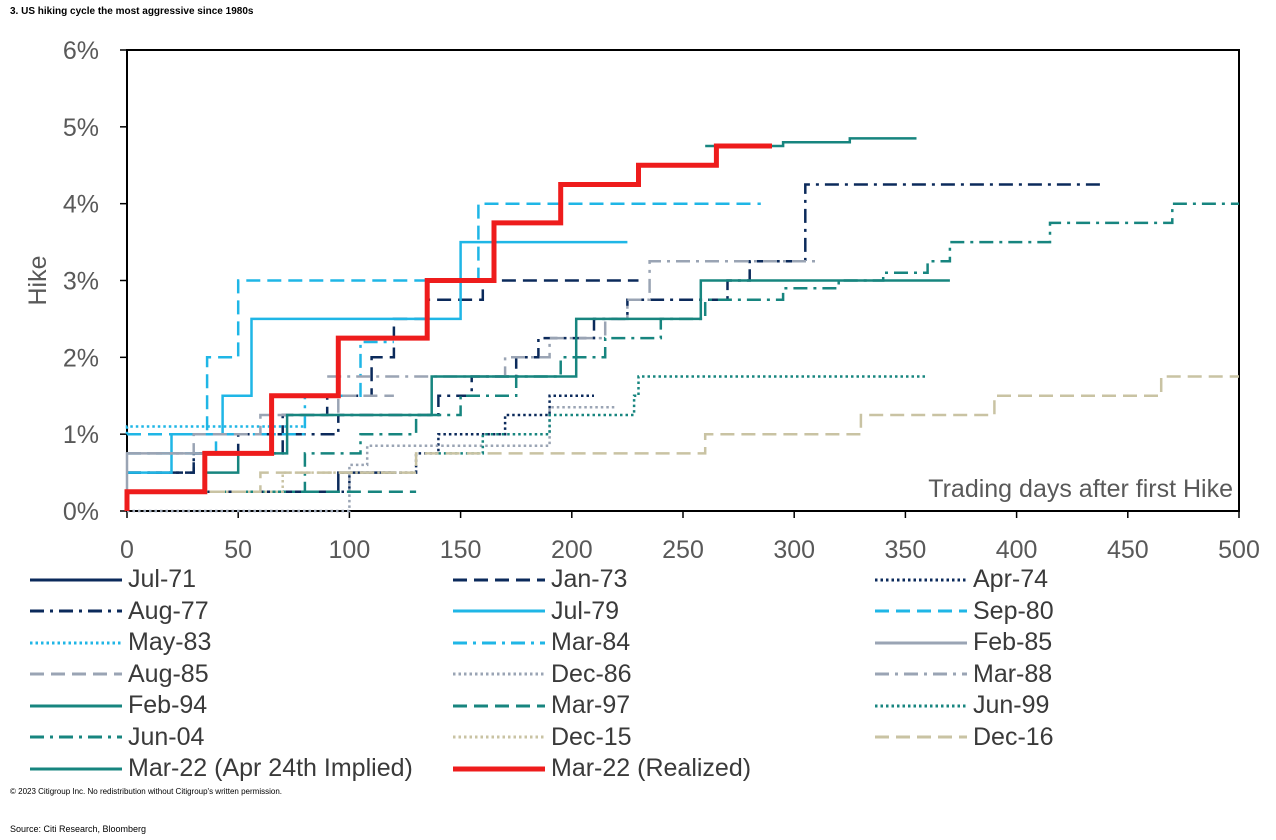 The image size is (1276, 840). I want to click on legend-label: Feb-94, so click(168, 705).